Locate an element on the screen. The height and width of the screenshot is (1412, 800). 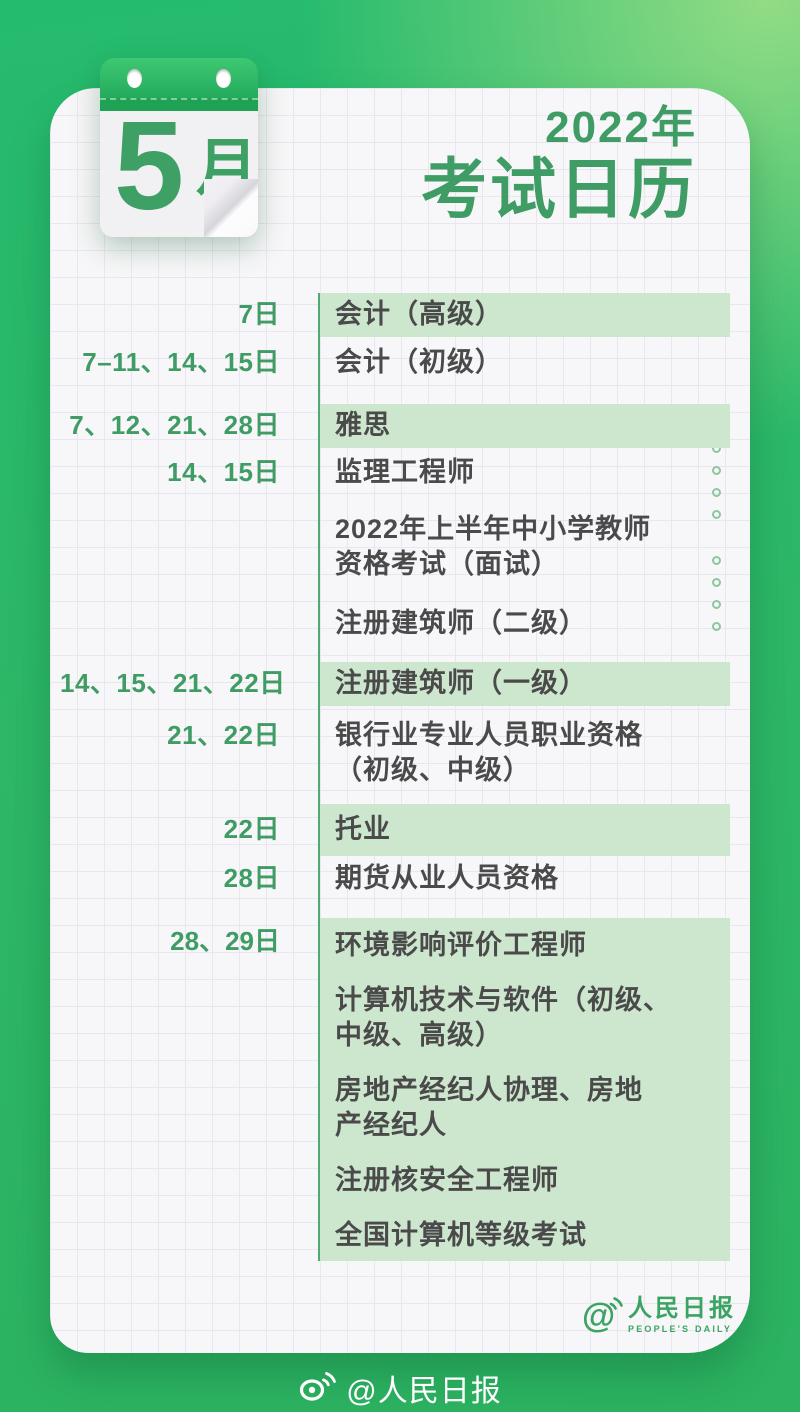
calendar-month-icon: 5 月 is located at coordinates (179, 147).